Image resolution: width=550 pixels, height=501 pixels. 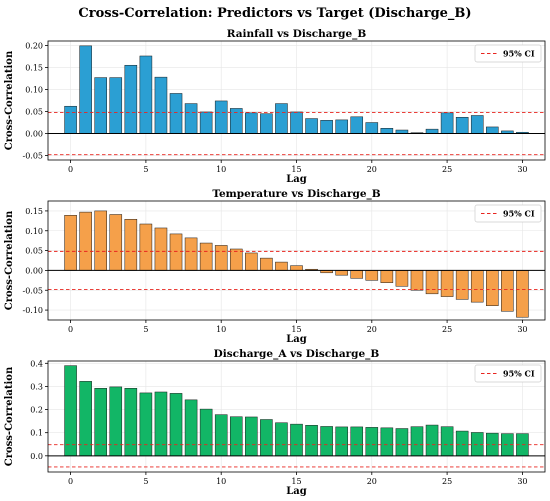 What do you see at coordinates (32, 290) in the screenshot?
I see `y-tick-label: -0.05` at bounding box center [32, 290].